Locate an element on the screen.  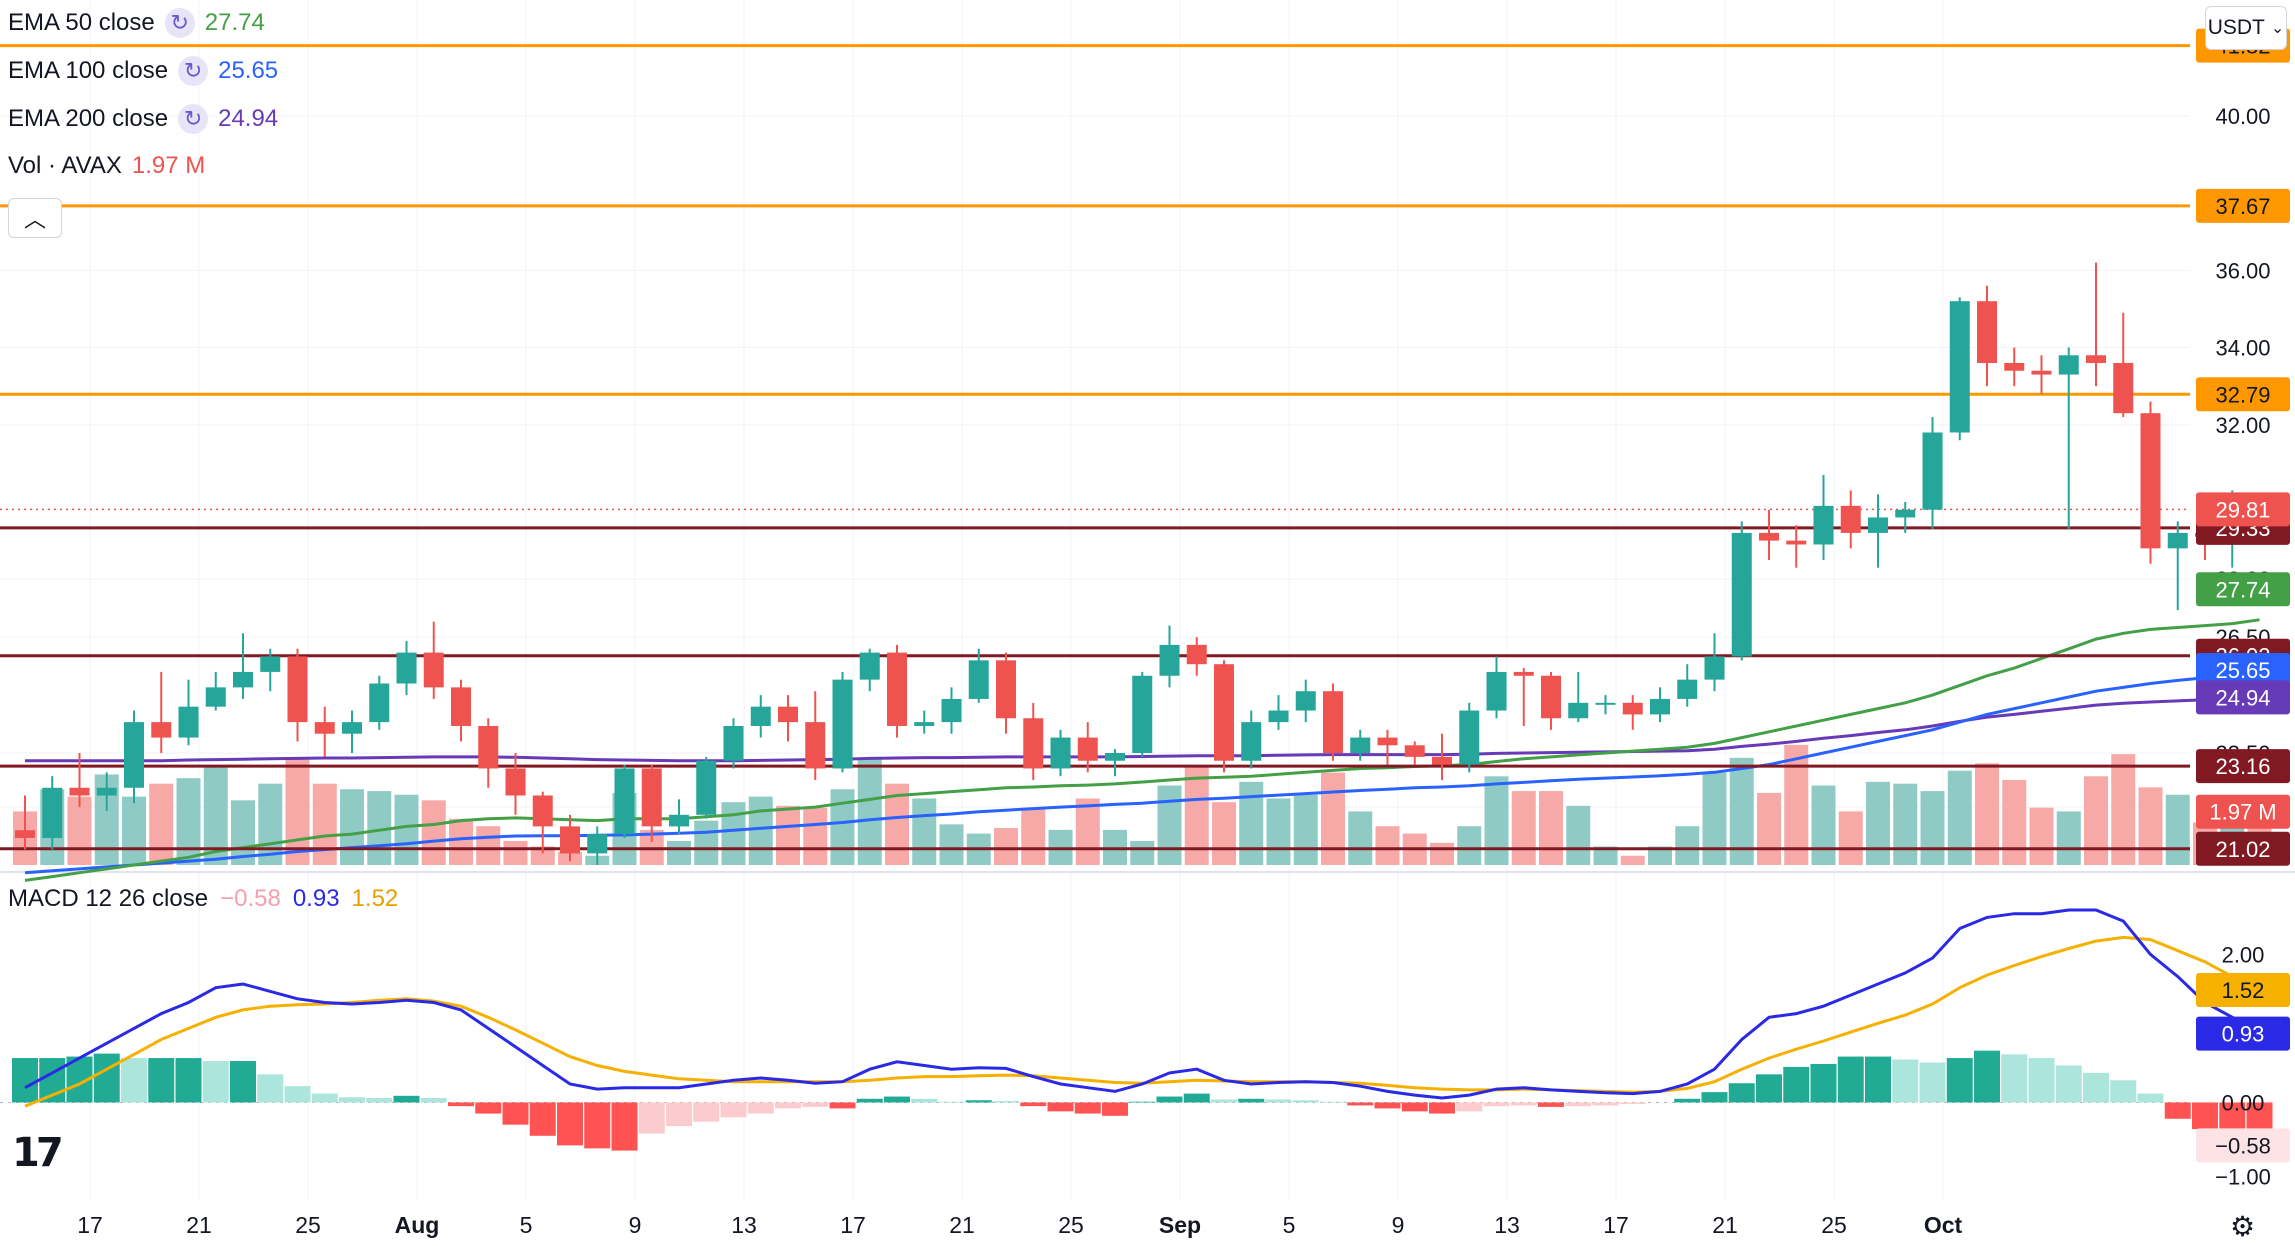
macd-hist-value: −0.58 is located at coordinates (250, 898).